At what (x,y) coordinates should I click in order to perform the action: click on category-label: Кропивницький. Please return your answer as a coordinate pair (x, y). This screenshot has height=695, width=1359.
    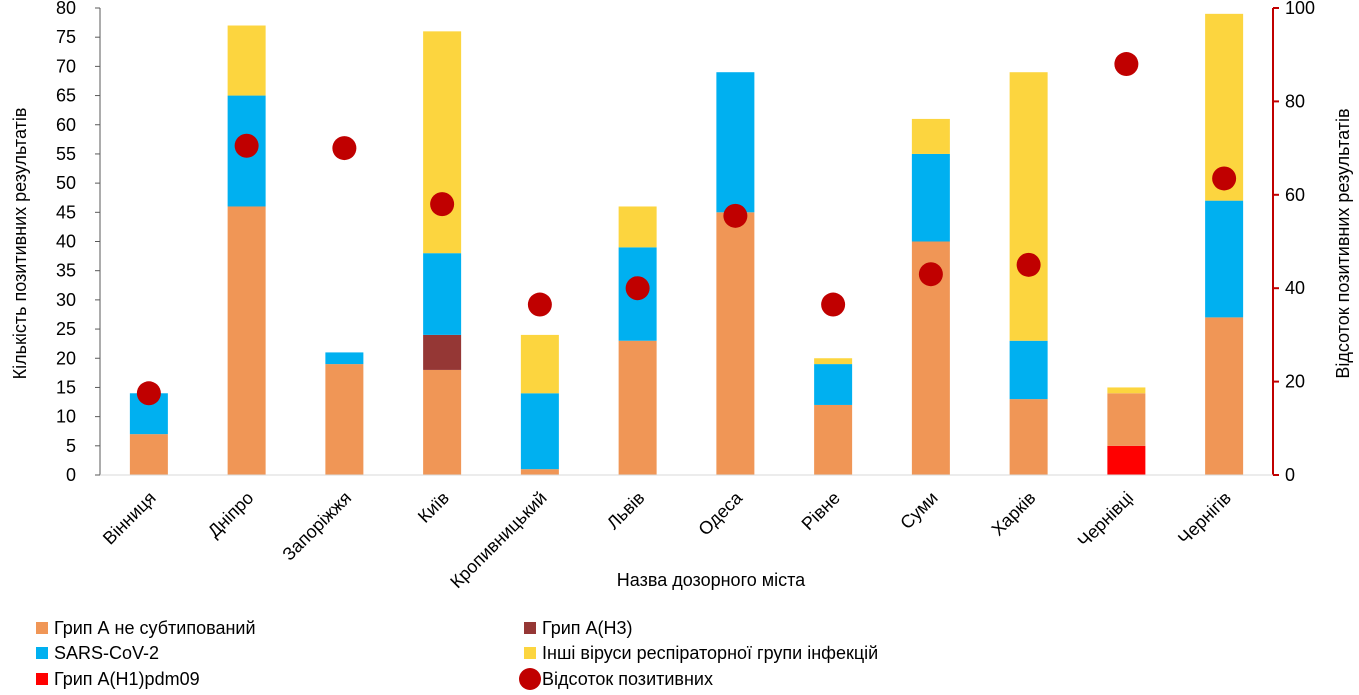
    Looking at the image, I should click on (498, 540).